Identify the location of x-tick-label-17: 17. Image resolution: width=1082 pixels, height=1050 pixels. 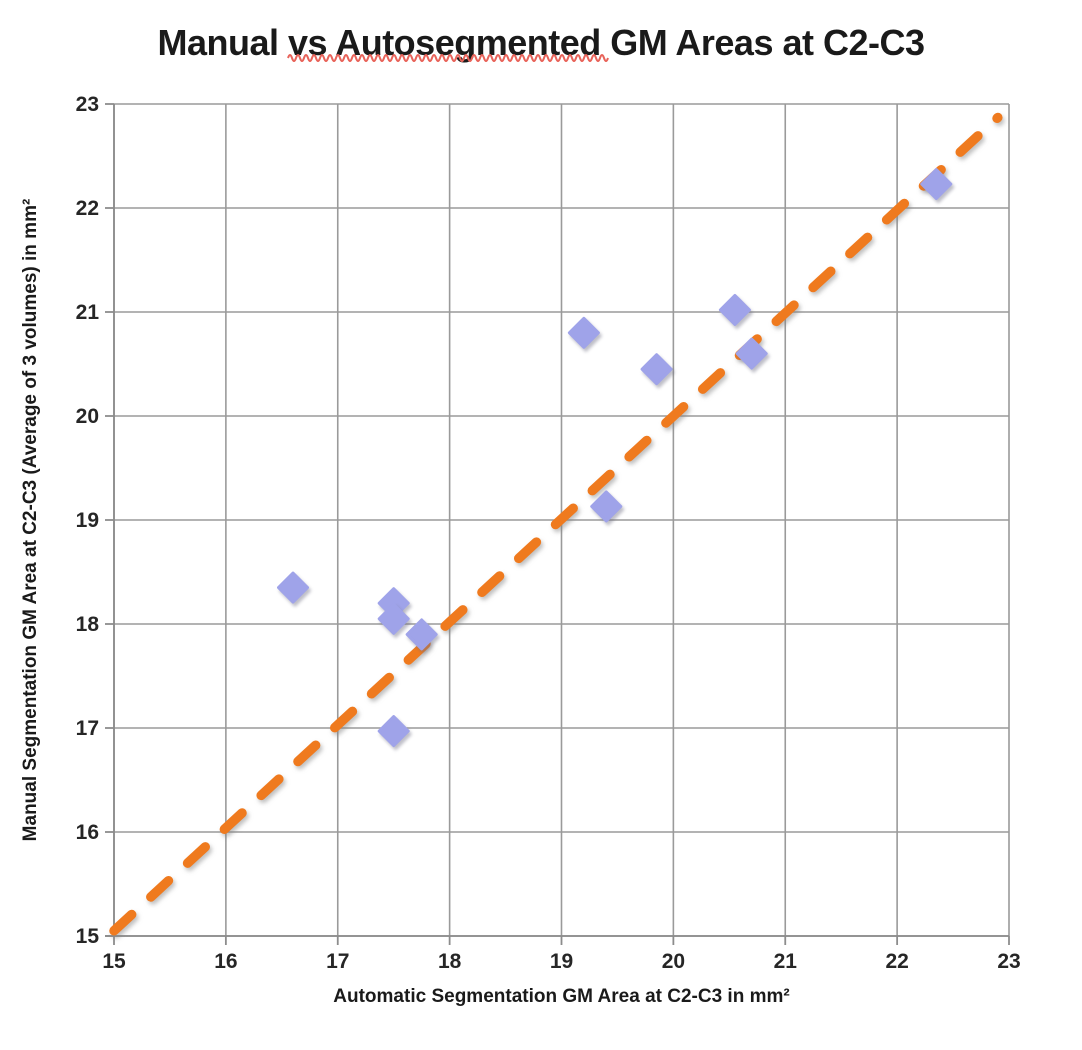
(337, 961).